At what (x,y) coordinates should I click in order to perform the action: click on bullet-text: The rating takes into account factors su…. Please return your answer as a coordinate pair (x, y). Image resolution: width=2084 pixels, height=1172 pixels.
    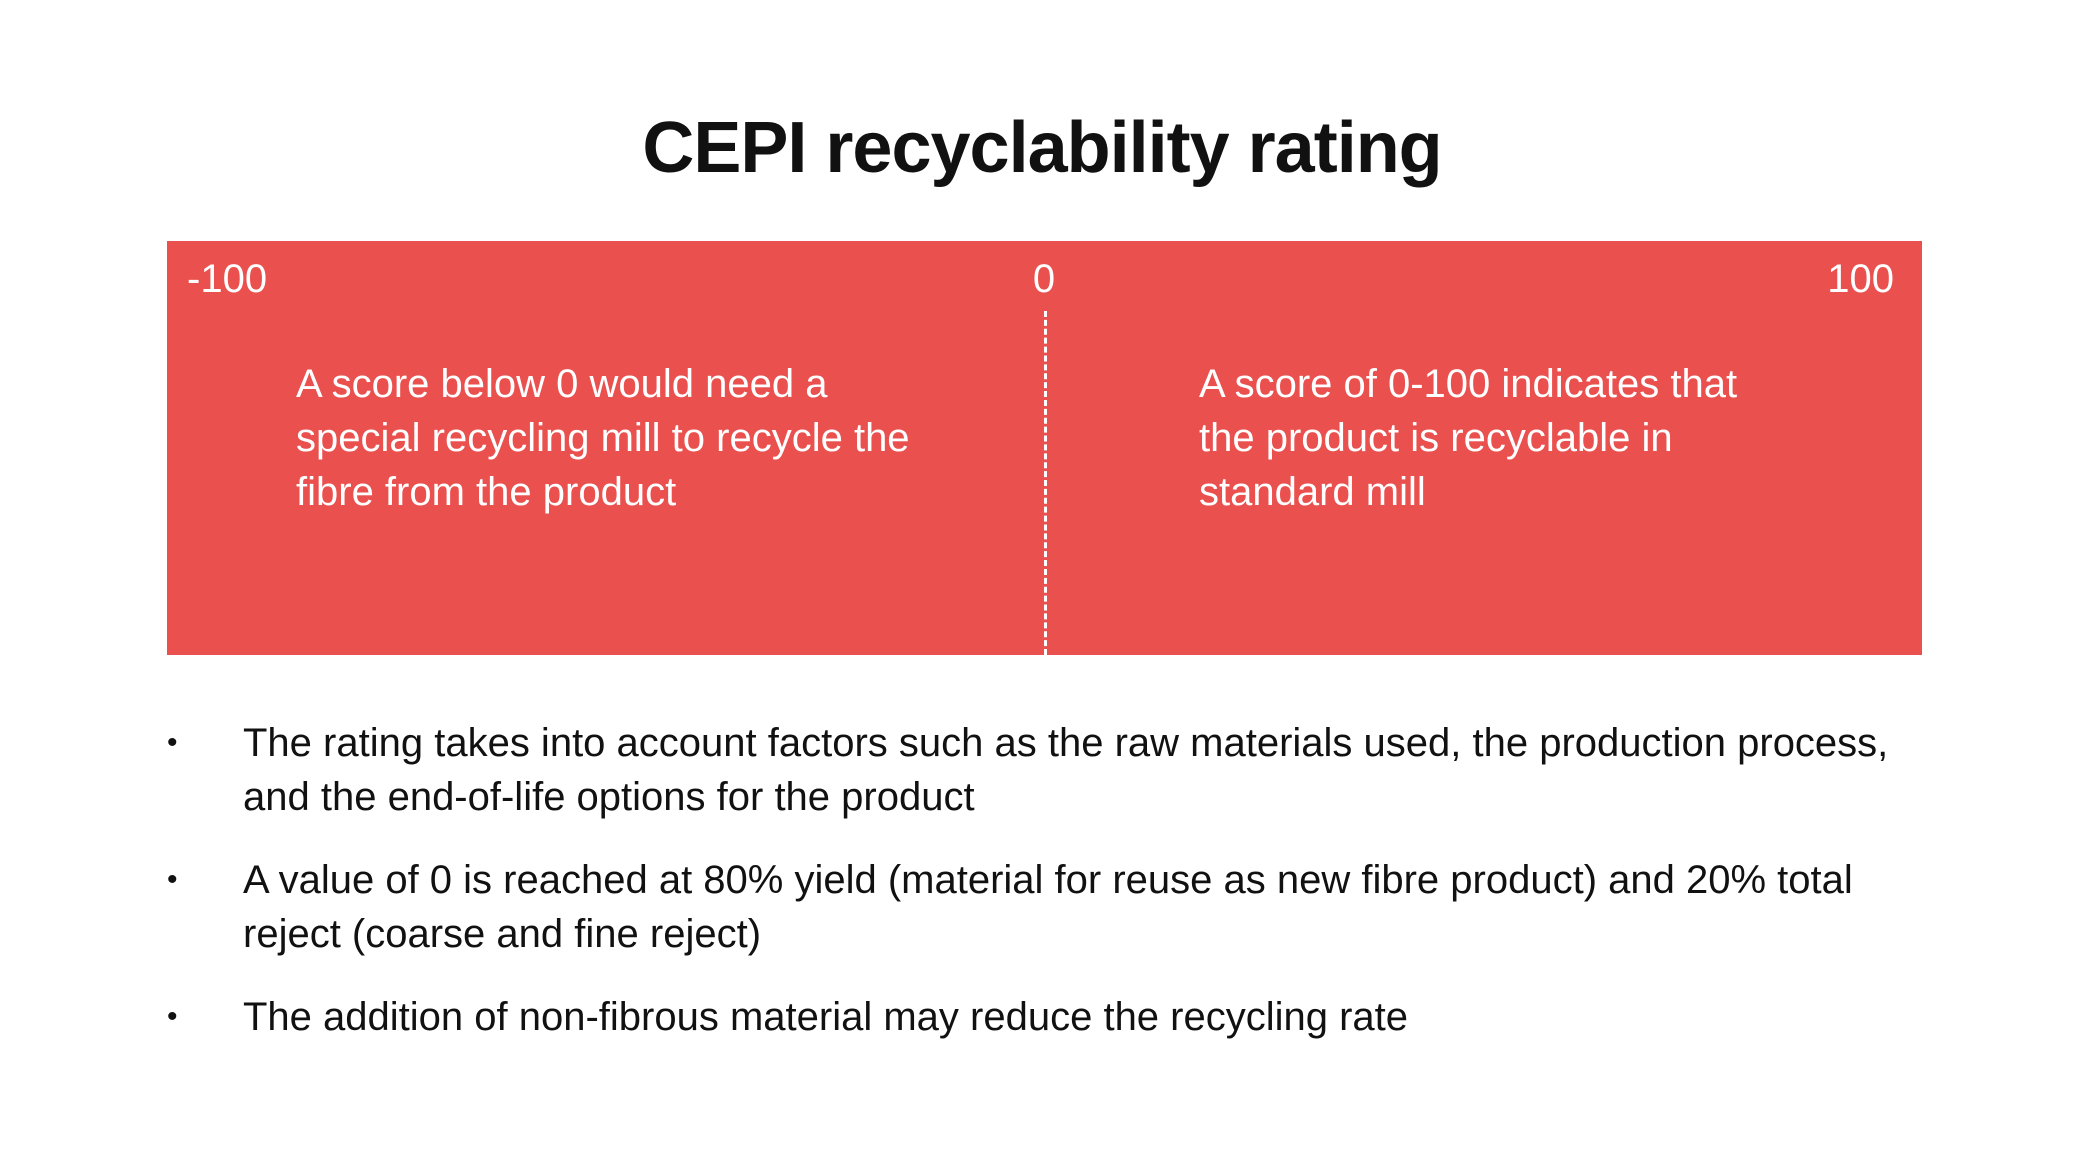
    Looking at the image, I should click on (1066, 770).